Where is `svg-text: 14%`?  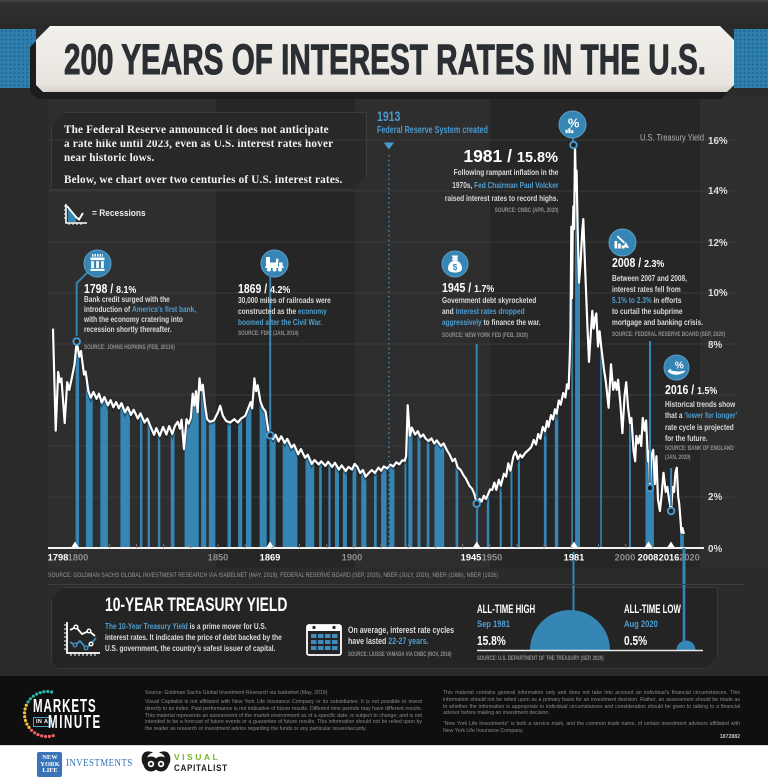
svg-text: 14% is located at coordinates (718, 191).